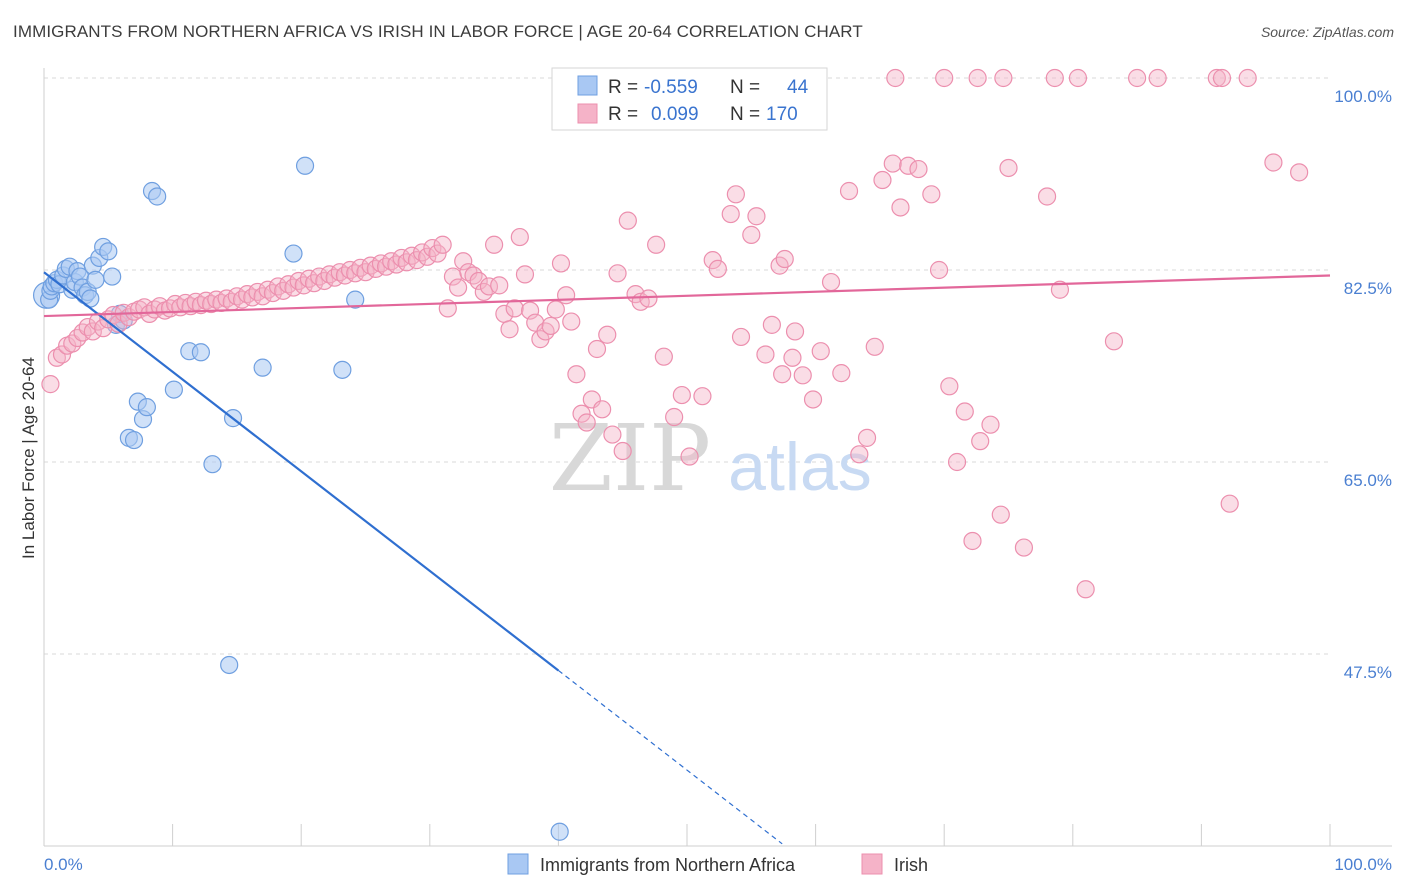 The height and width of the screenshot is (892, 1406). Describe the element at coordinates (1368, 480) in the screenshot. I see `y-tick-label-1: 65.0%` at that location.